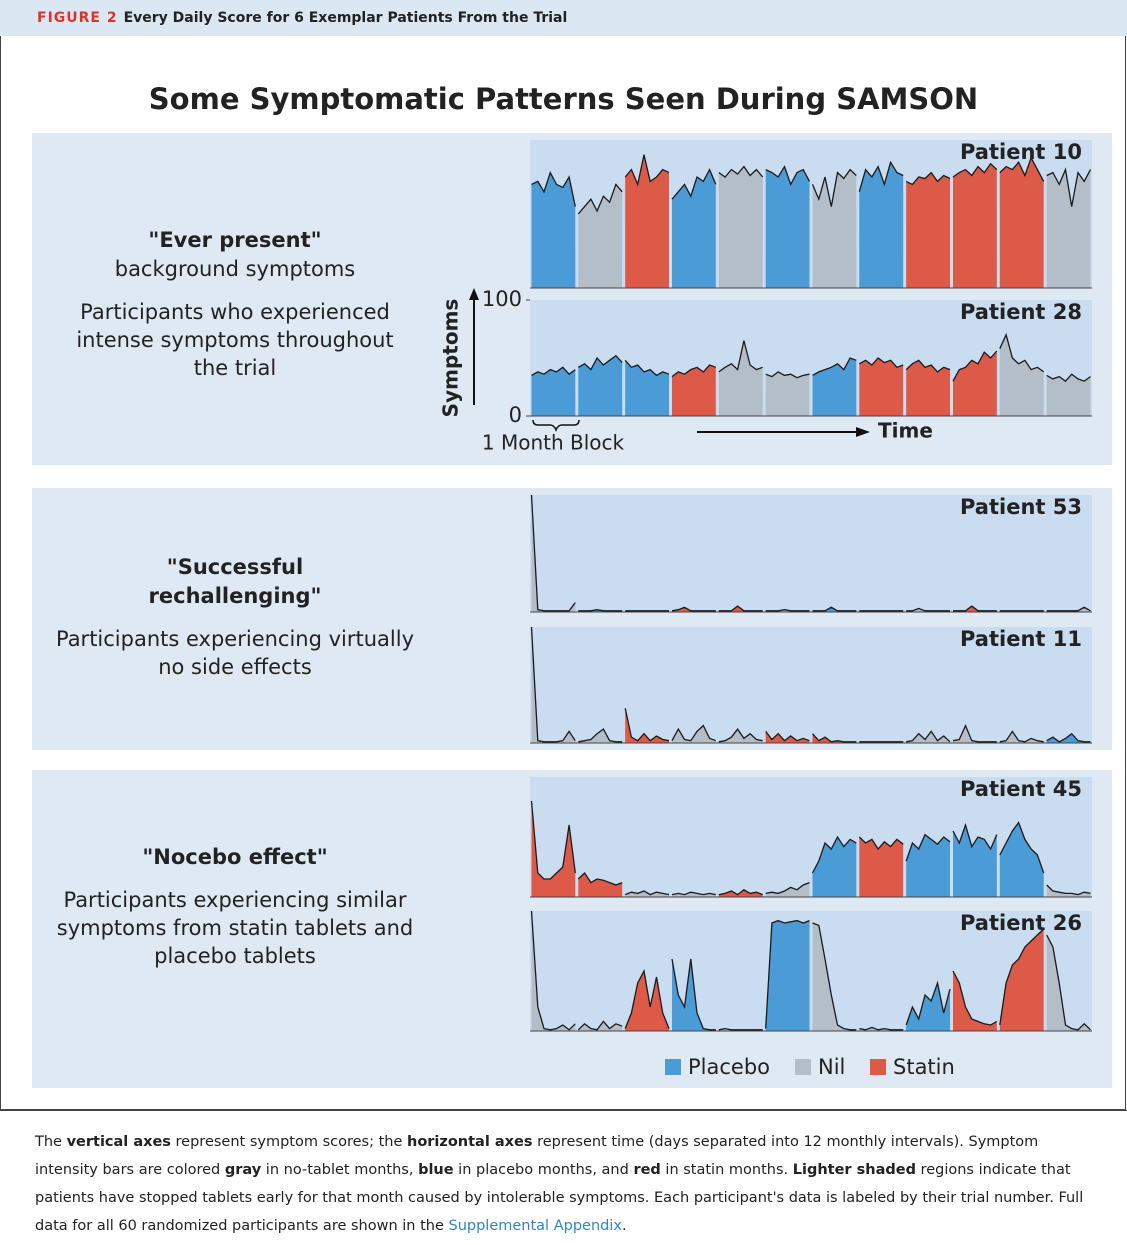 Image resolution: width=1127 pixels, height=1245 pixels. Describe the element at coordinates (436, 1170) in the screenshot. I see `caption-bold: blue` at that location.